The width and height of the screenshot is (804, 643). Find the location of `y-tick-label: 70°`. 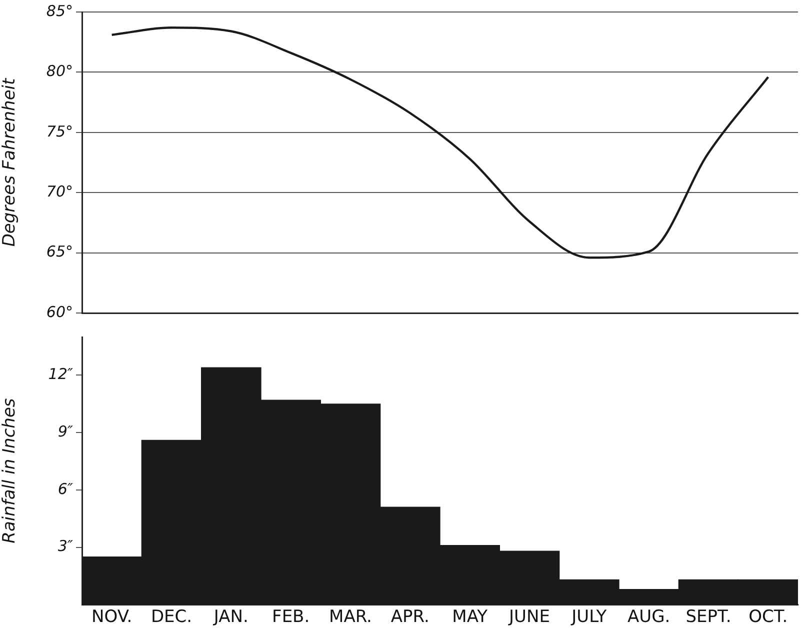

y-tick-label: 70° is located at coordinates (59, 191).